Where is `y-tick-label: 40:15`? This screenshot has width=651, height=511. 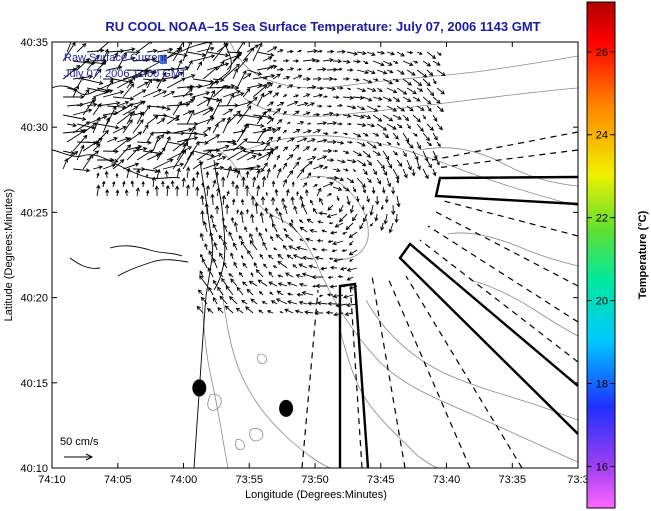
y-tick-label: 40:15 is located at coordinates (34, 384).